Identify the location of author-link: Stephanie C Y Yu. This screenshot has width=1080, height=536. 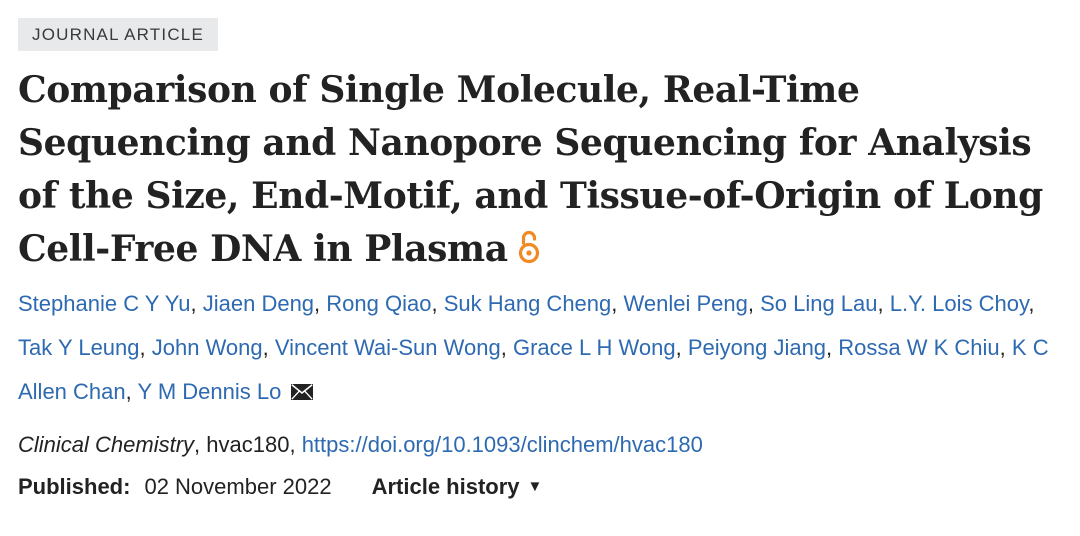
(104, 303).